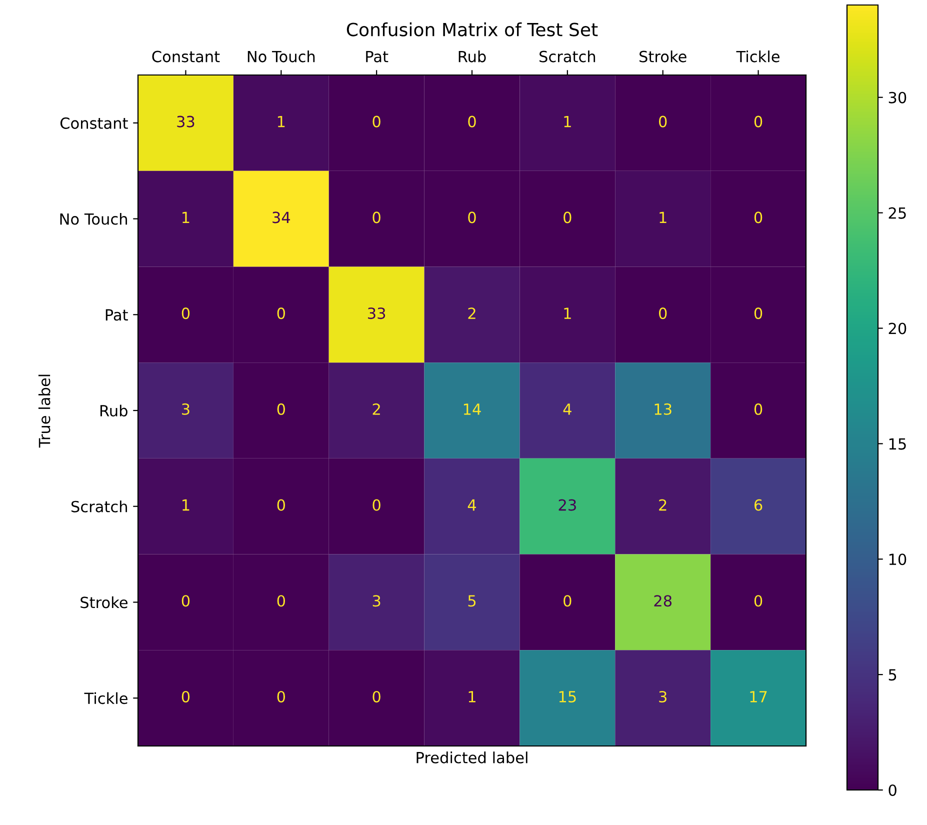 This screenshot has height=825, width=927. What do you see at coordinates (897, 444) in the screenshot?
I see `color-bar-label: 15` at bounding box center [897, 444].